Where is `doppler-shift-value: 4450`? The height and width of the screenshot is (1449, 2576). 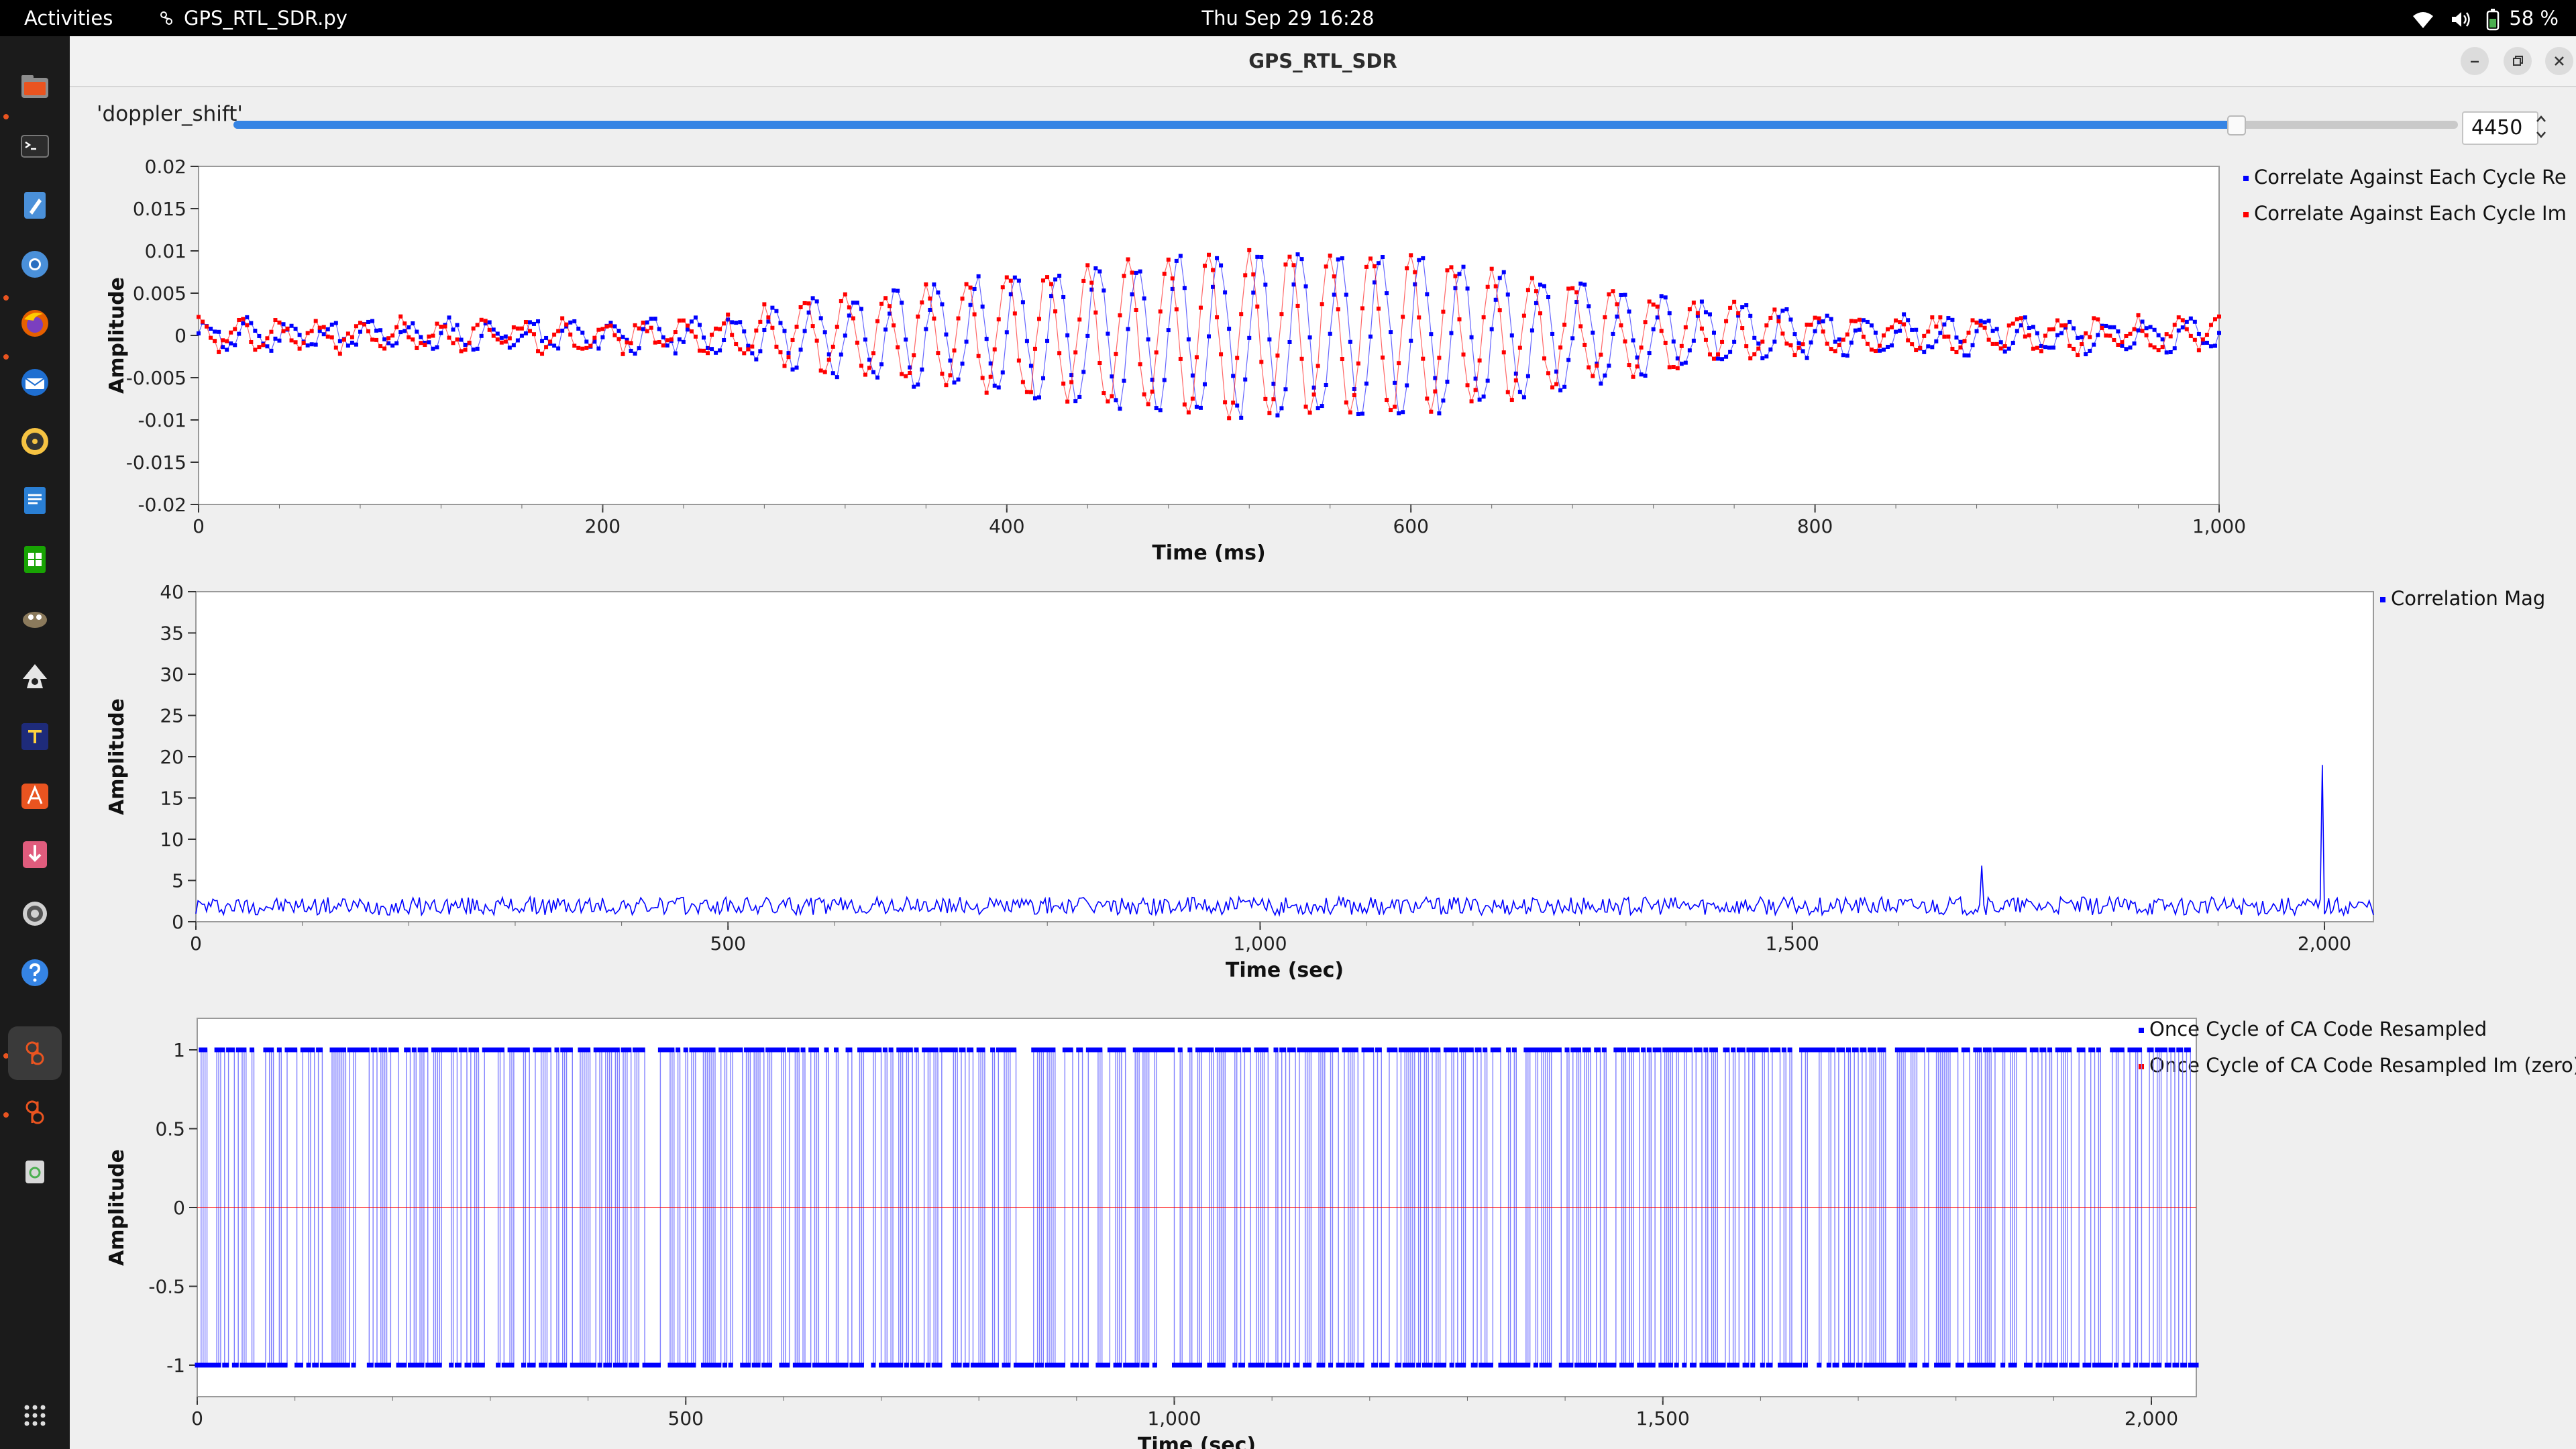 doppler-shift-value: 4450 is located at coordinates (2497, 128).